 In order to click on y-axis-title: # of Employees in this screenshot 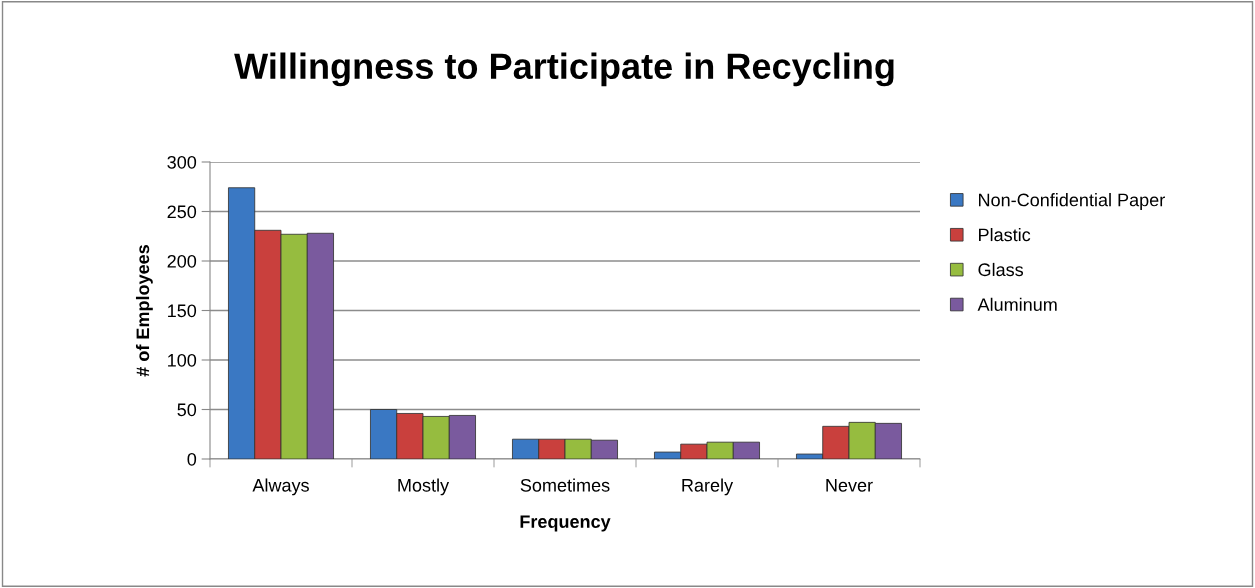, I will do `click(144, 311)`.